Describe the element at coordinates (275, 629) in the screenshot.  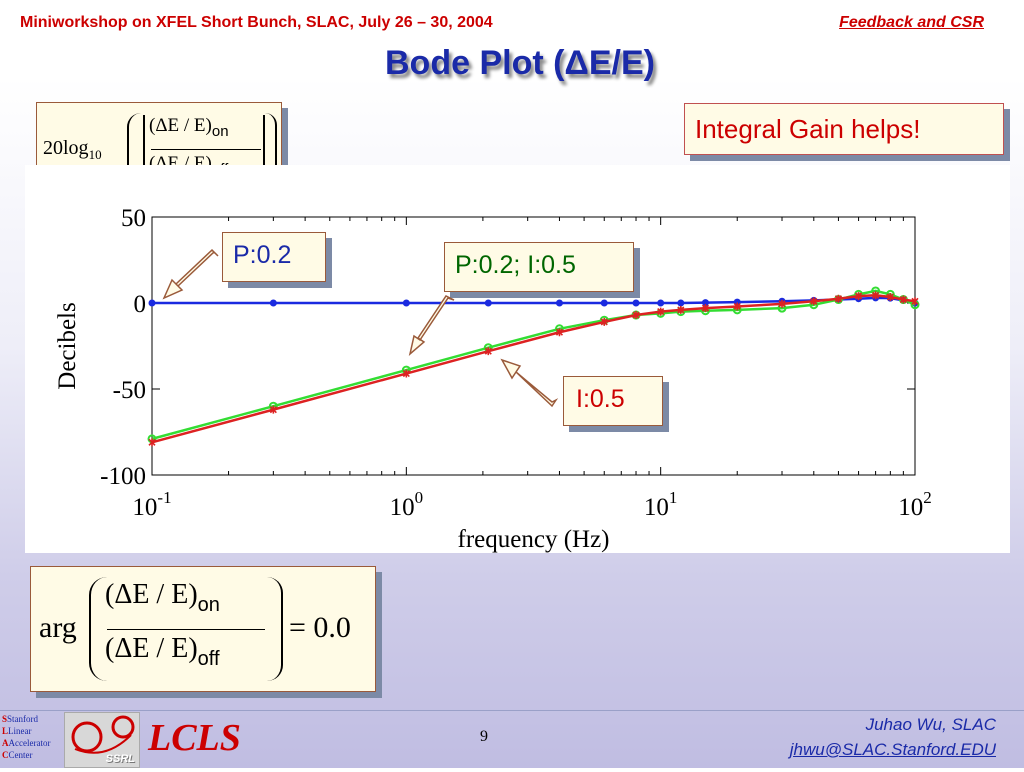
I see `formula-arg-right-paren` at that location.